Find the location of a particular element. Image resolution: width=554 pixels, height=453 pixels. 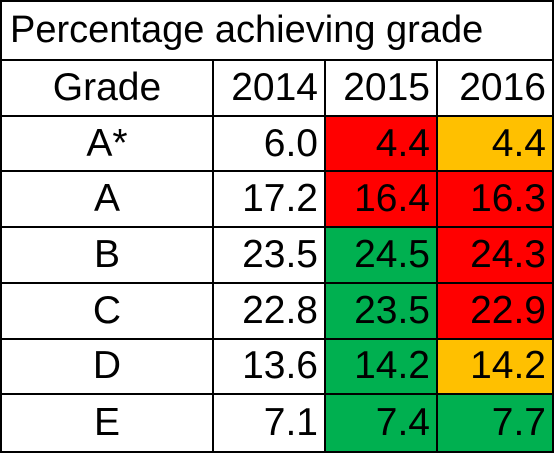

header-year-2015: 2015 is located at coordinates (382, 89).